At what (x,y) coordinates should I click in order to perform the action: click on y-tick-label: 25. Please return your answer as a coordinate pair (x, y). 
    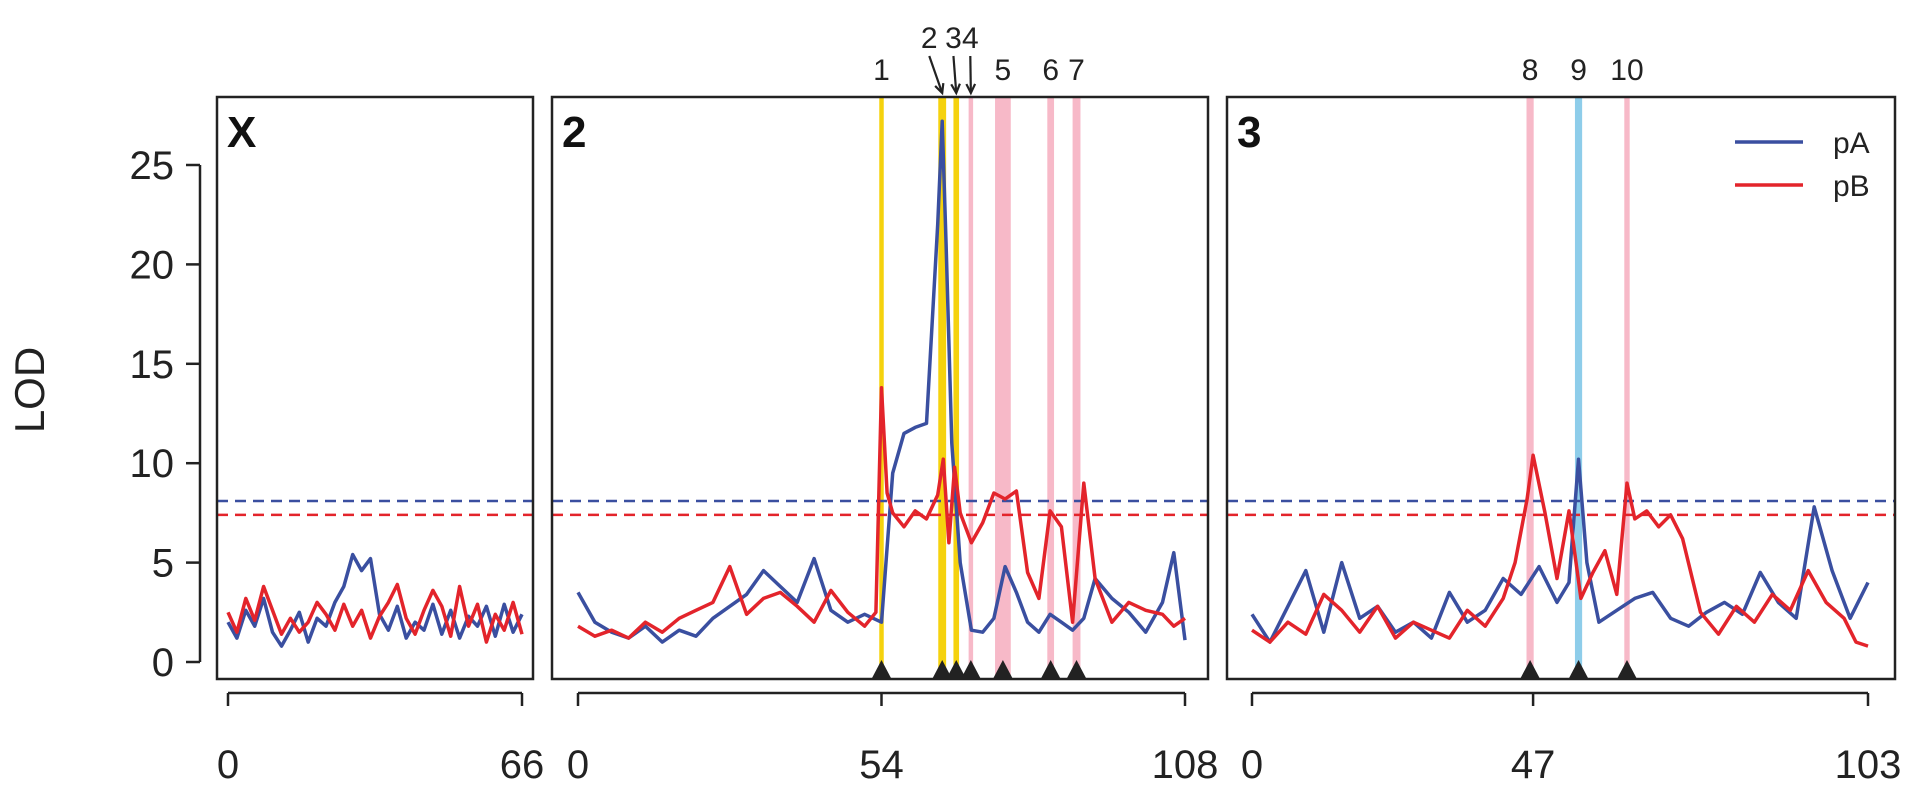
    Looking at the image, I should click on (152, 166).